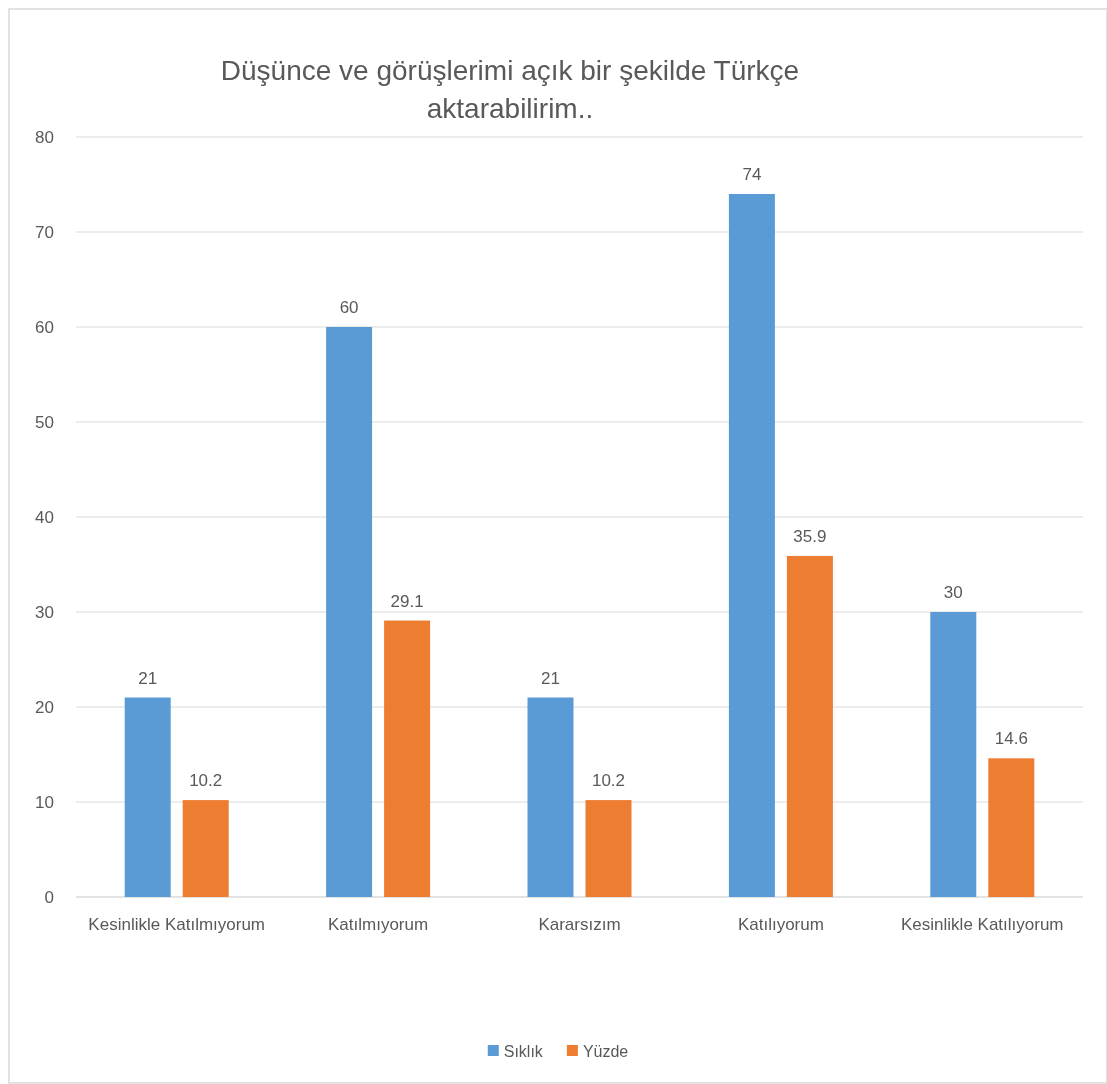 The height and width of the screenshot is (1084, 1107). What do you see at coordinates (810, 536) in the screenshot?
I see `data-label: 35.9` at bounding box center [810, 536].